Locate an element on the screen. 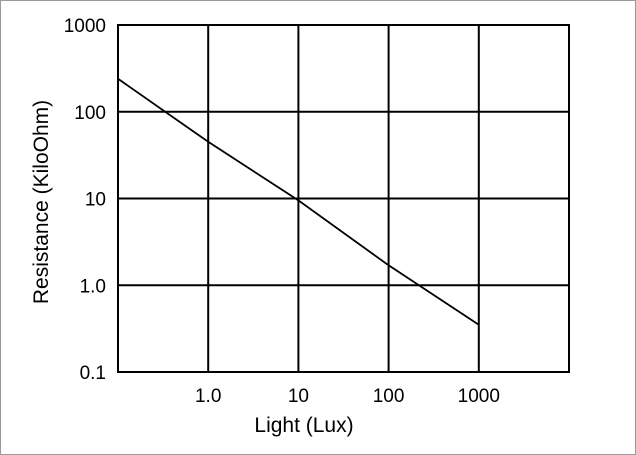  x-tick-label: 10 is located at coordinates (298, 396).